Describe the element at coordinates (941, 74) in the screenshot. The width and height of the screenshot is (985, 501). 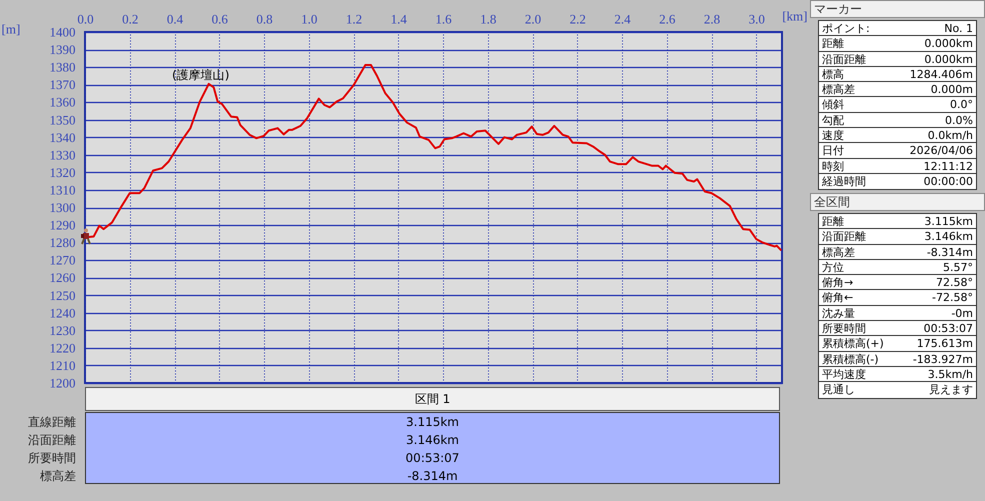
I see `text: 1284.406m` at that location.